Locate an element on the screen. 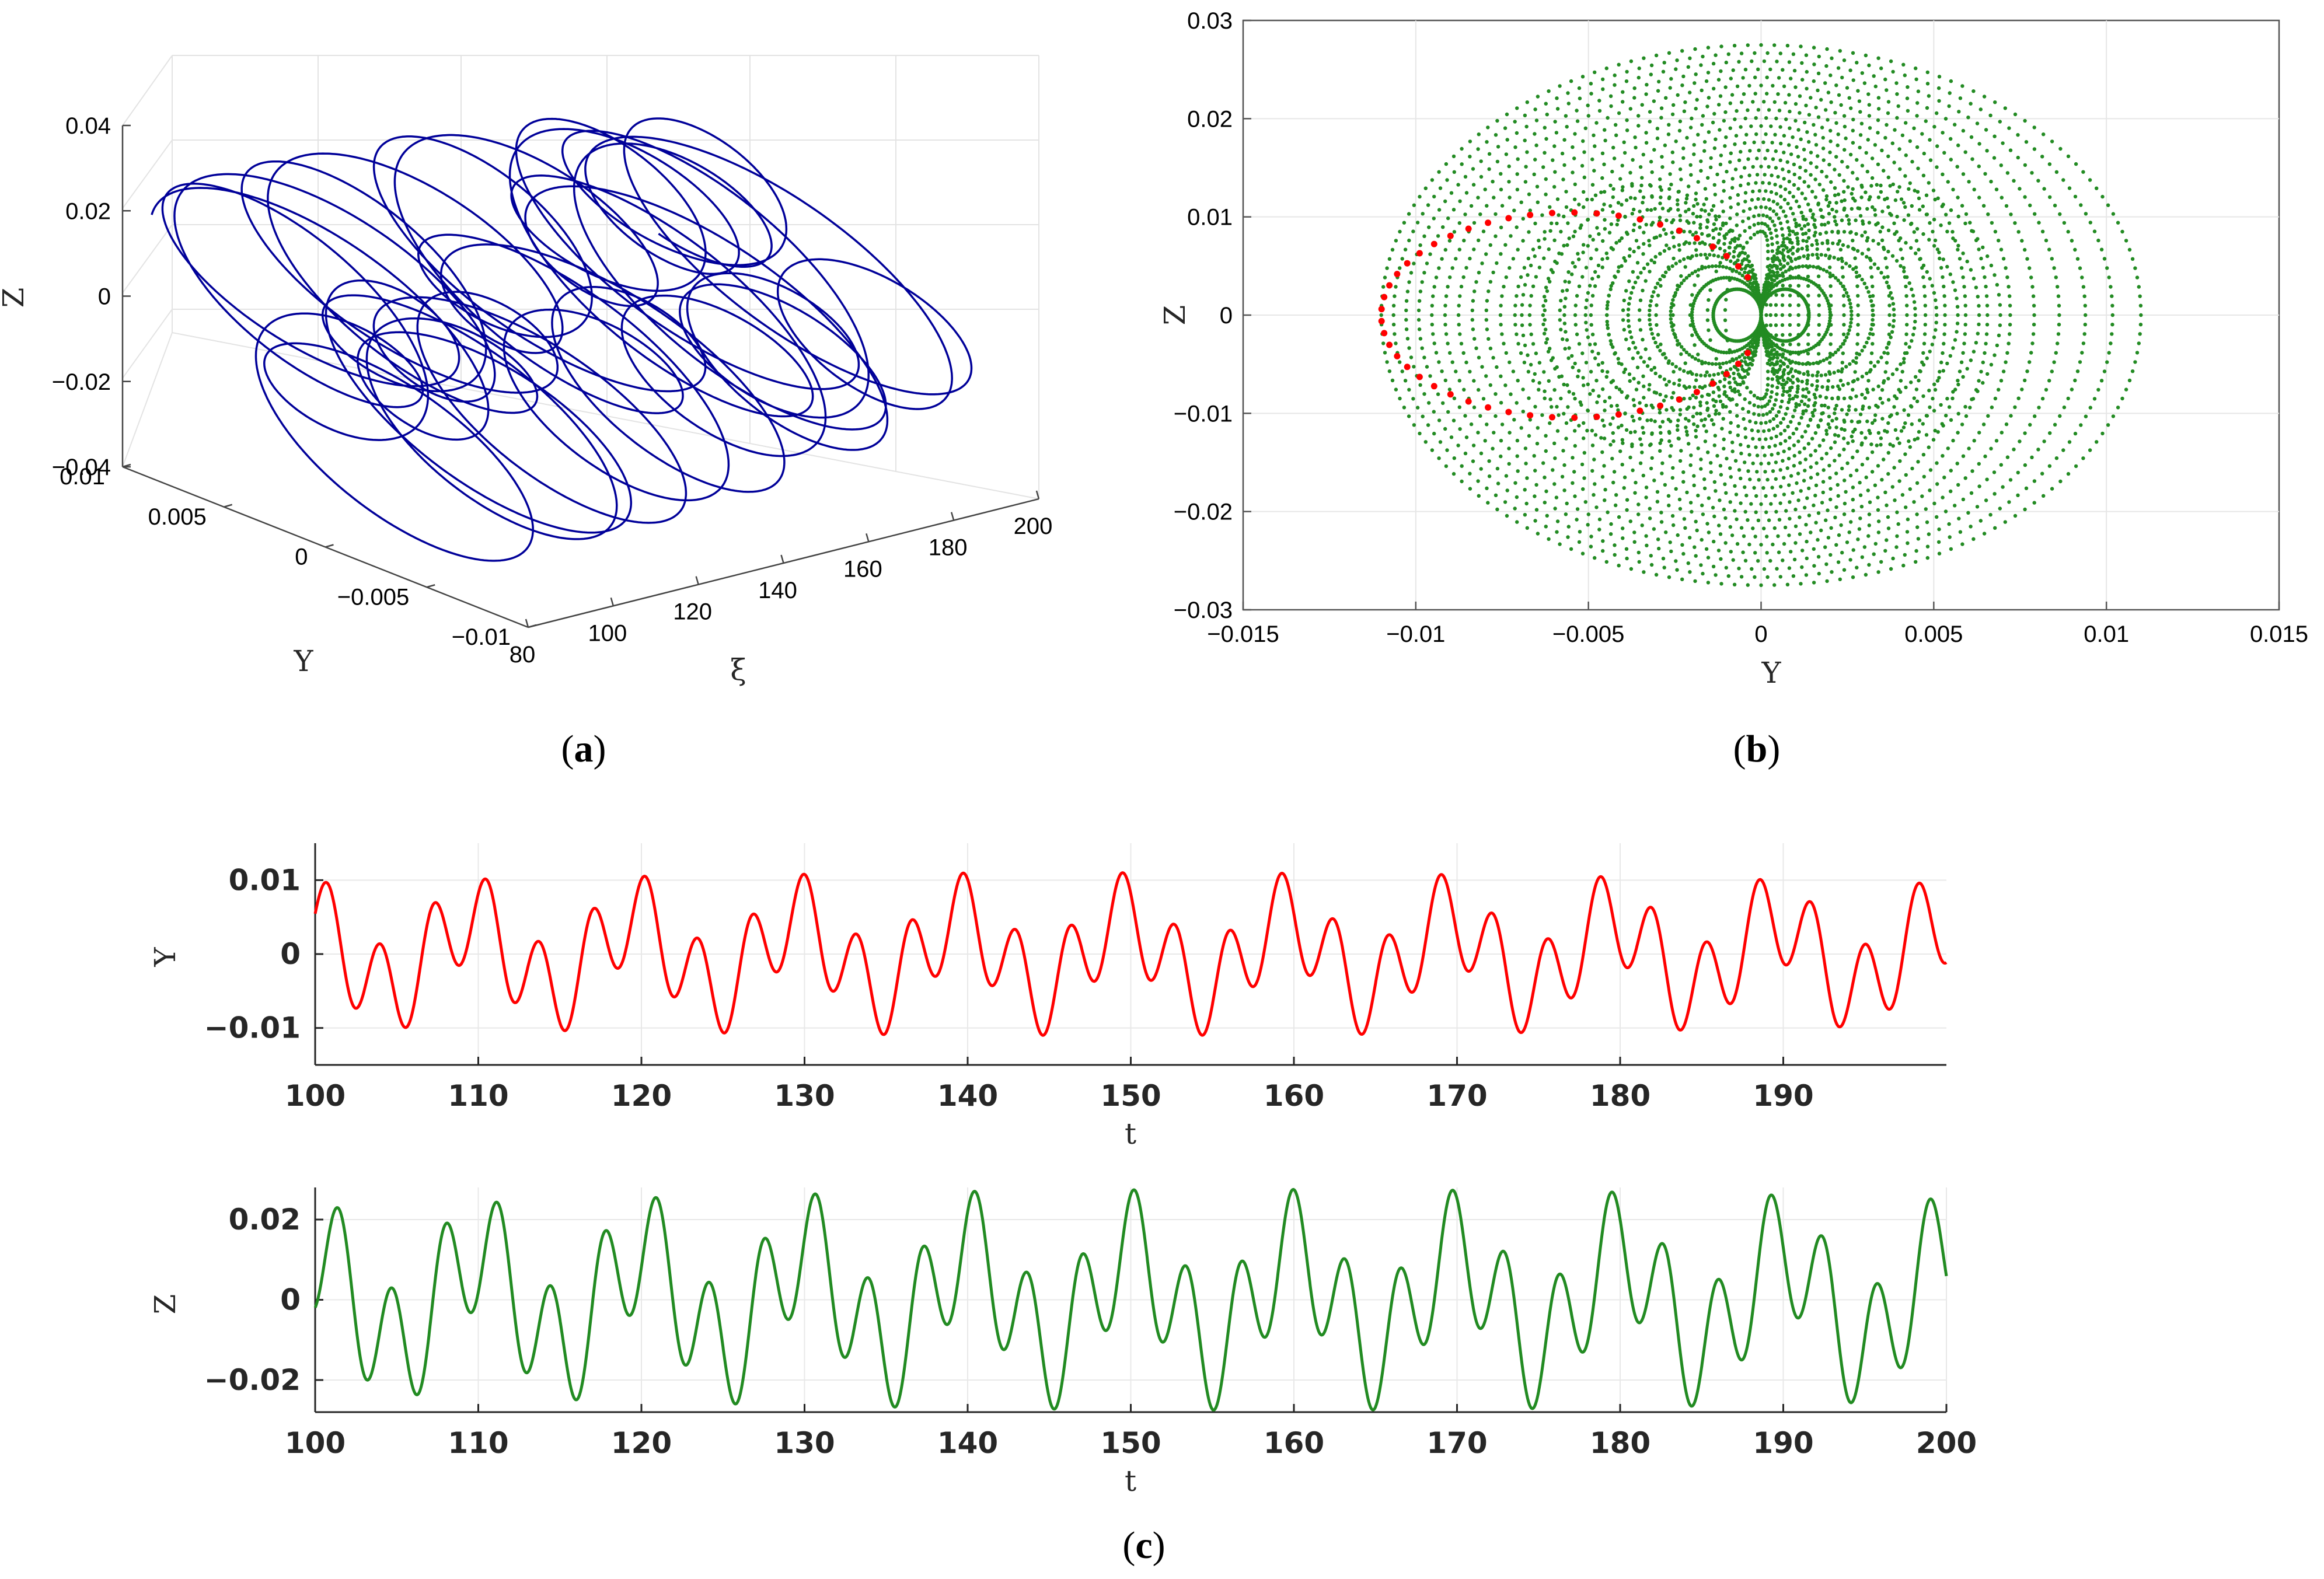  panel-a-x-tick-label: 200 is located at coordinates (1034, 526).